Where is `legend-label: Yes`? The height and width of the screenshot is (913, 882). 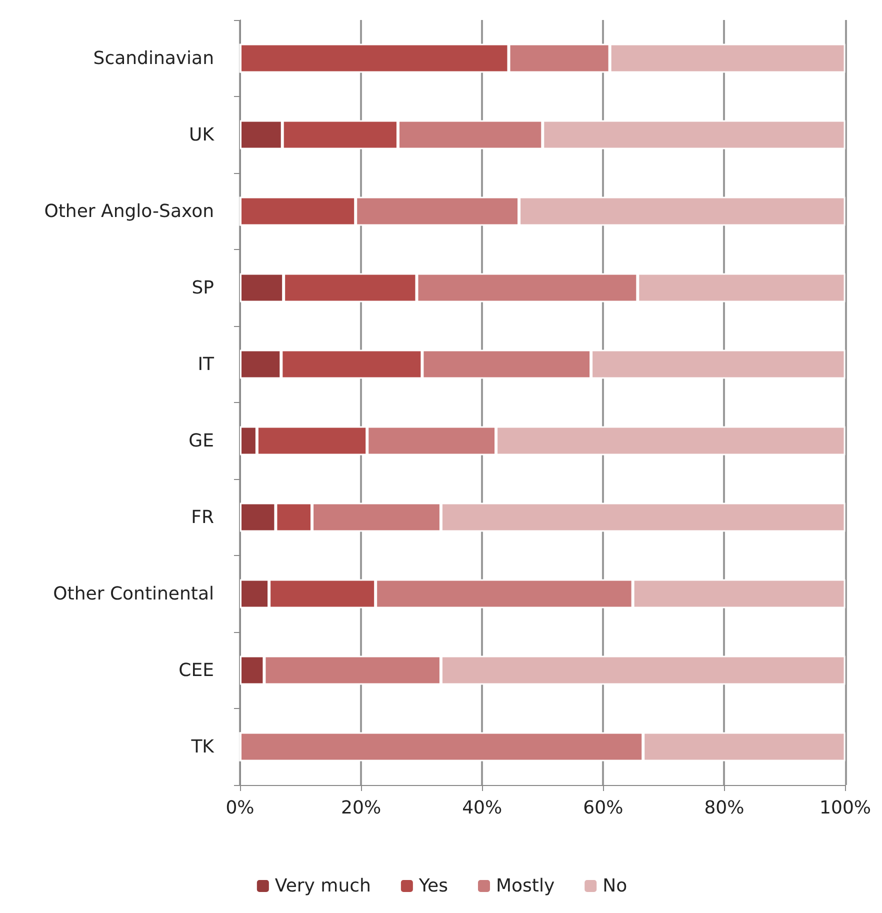
legend-label: Yes is located at coordinates (433, 886).